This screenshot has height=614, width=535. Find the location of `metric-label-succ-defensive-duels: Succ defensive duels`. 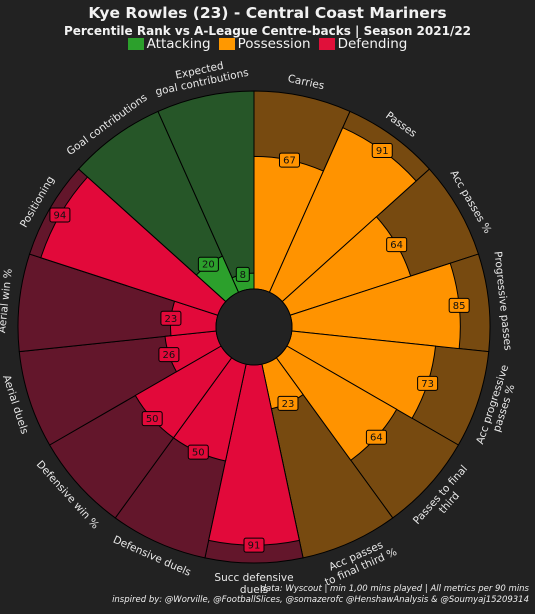

metric-label-succ-defensive-duels: Succ defensive duels is located at coordinates (253, 584).